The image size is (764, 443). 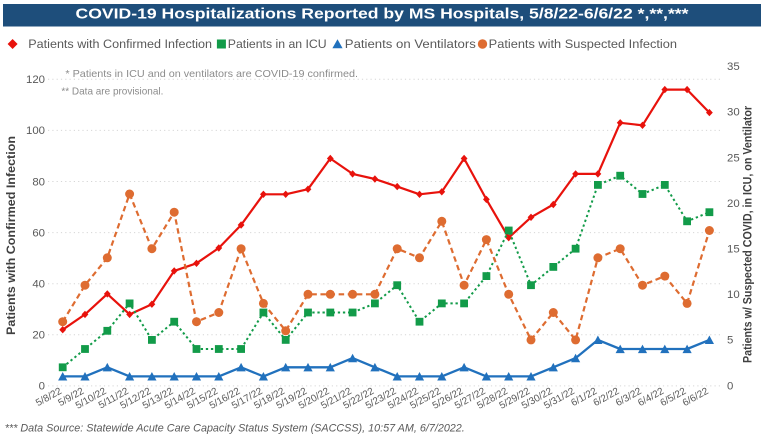 I want to click on svg-text: 60, so click(x=38, y=233).